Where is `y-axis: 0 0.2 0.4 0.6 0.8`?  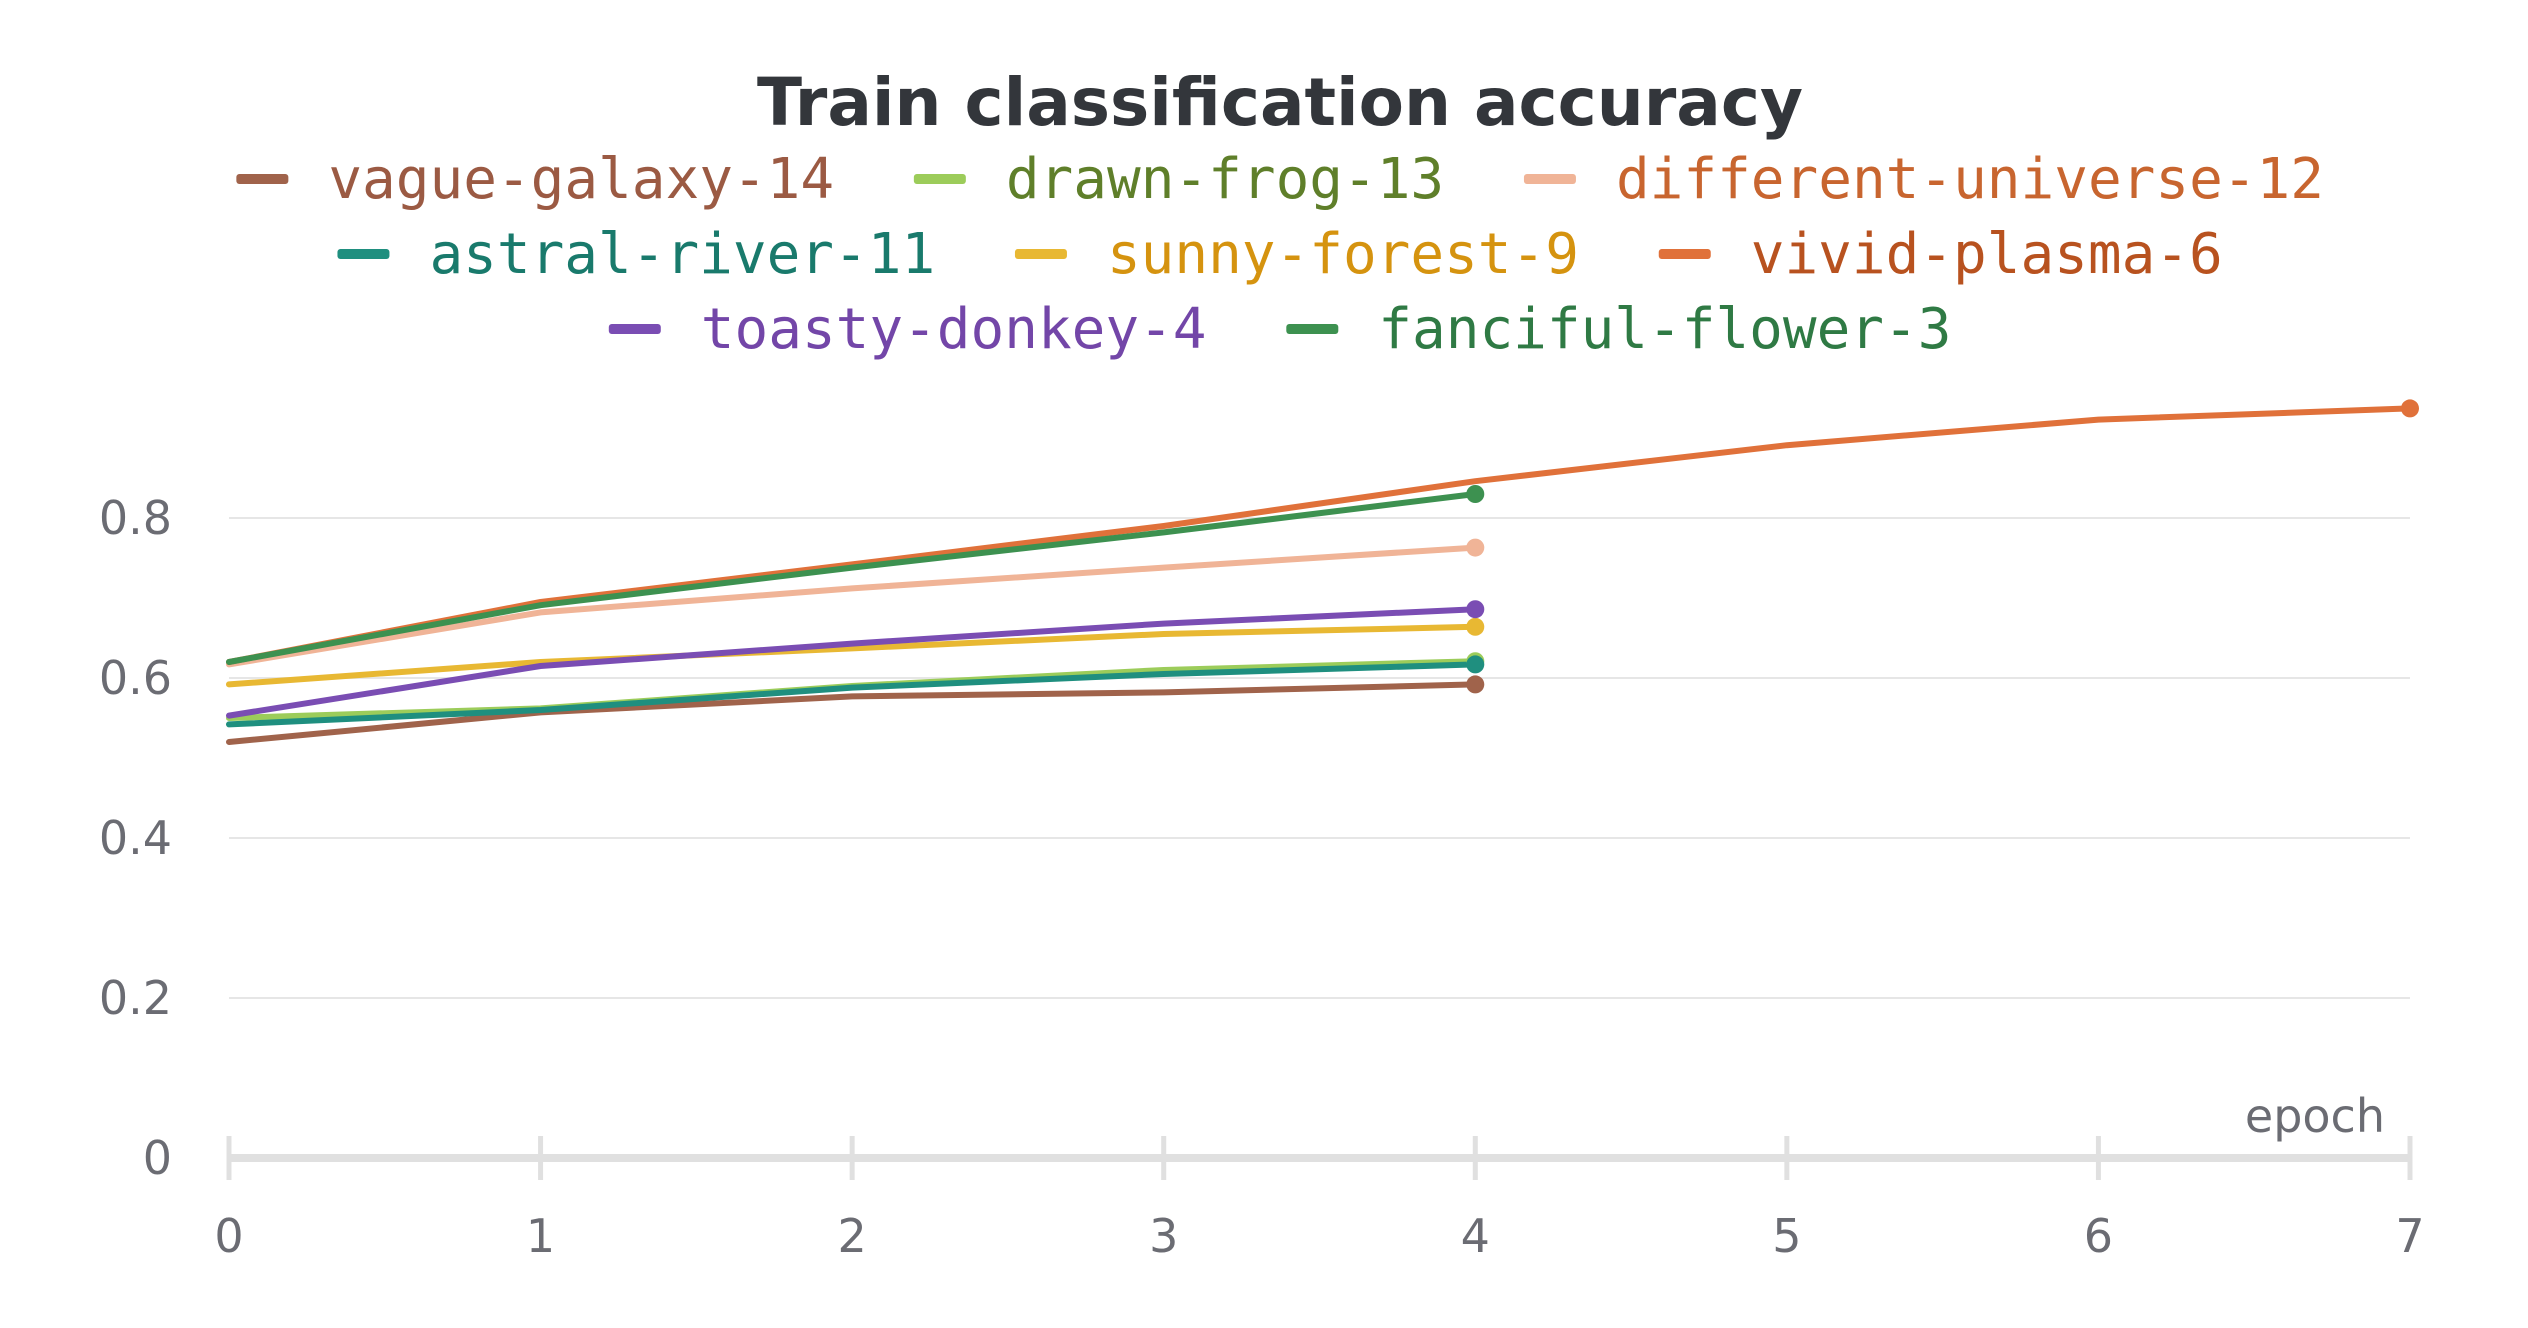 y-axis: 0 0.2 0.4 0.6 0.8 is located at coordinates (135, 838).